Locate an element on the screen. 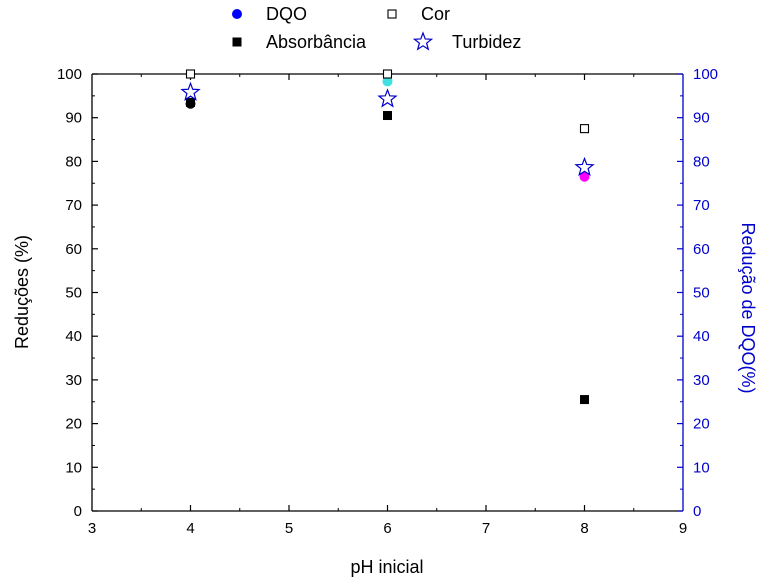 This screenshot has width=761, height=579. legend-label-absorbância: Absorbância is located at coordinates (316, 42).